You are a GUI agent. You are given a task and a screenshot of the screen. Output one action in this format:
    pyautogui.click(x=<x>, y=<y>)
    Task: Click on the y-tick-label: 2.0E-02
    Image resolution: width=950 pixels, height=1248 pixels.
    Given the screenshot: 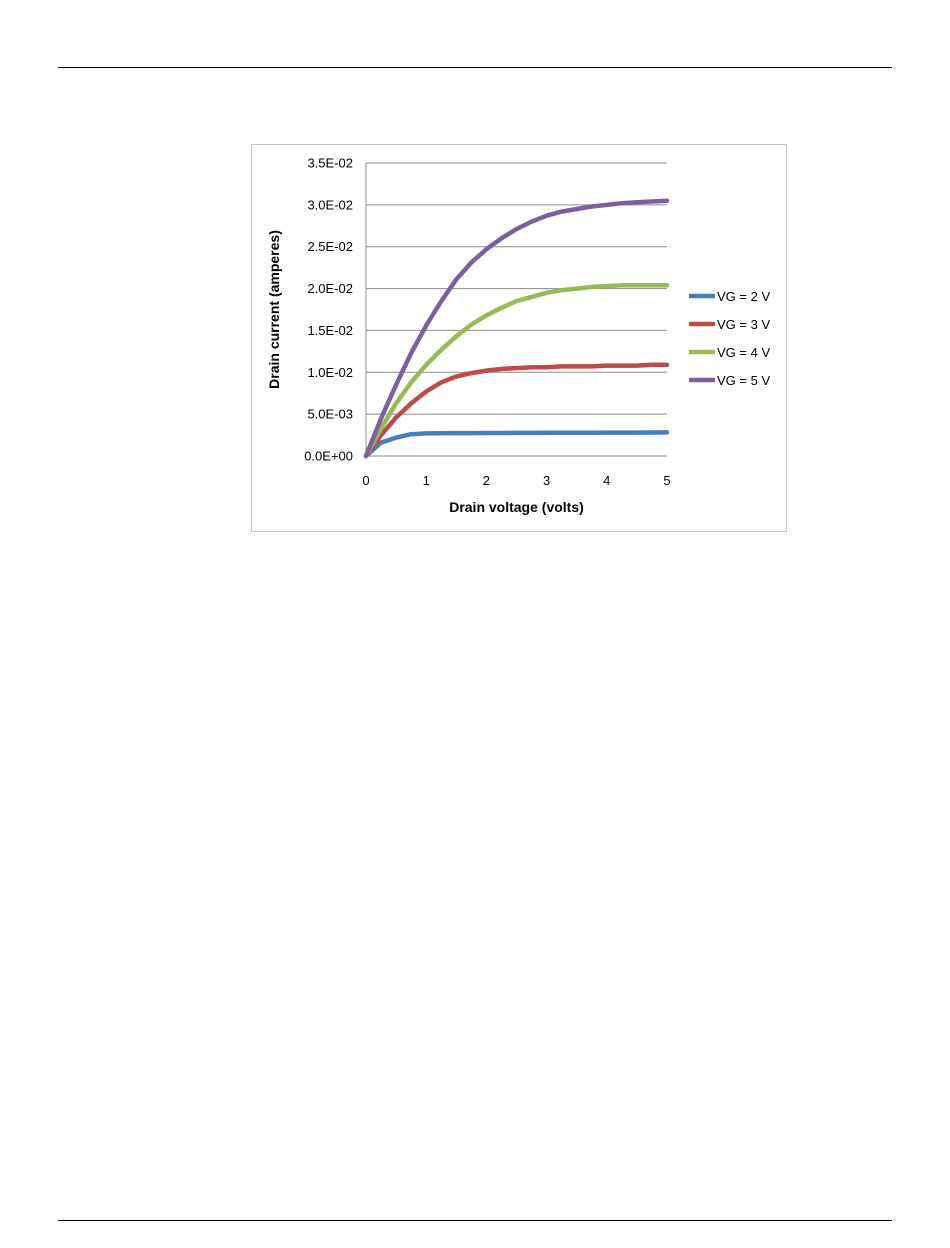 What is the action you would take?
    pyautogui.click(x=330, y=288)
    